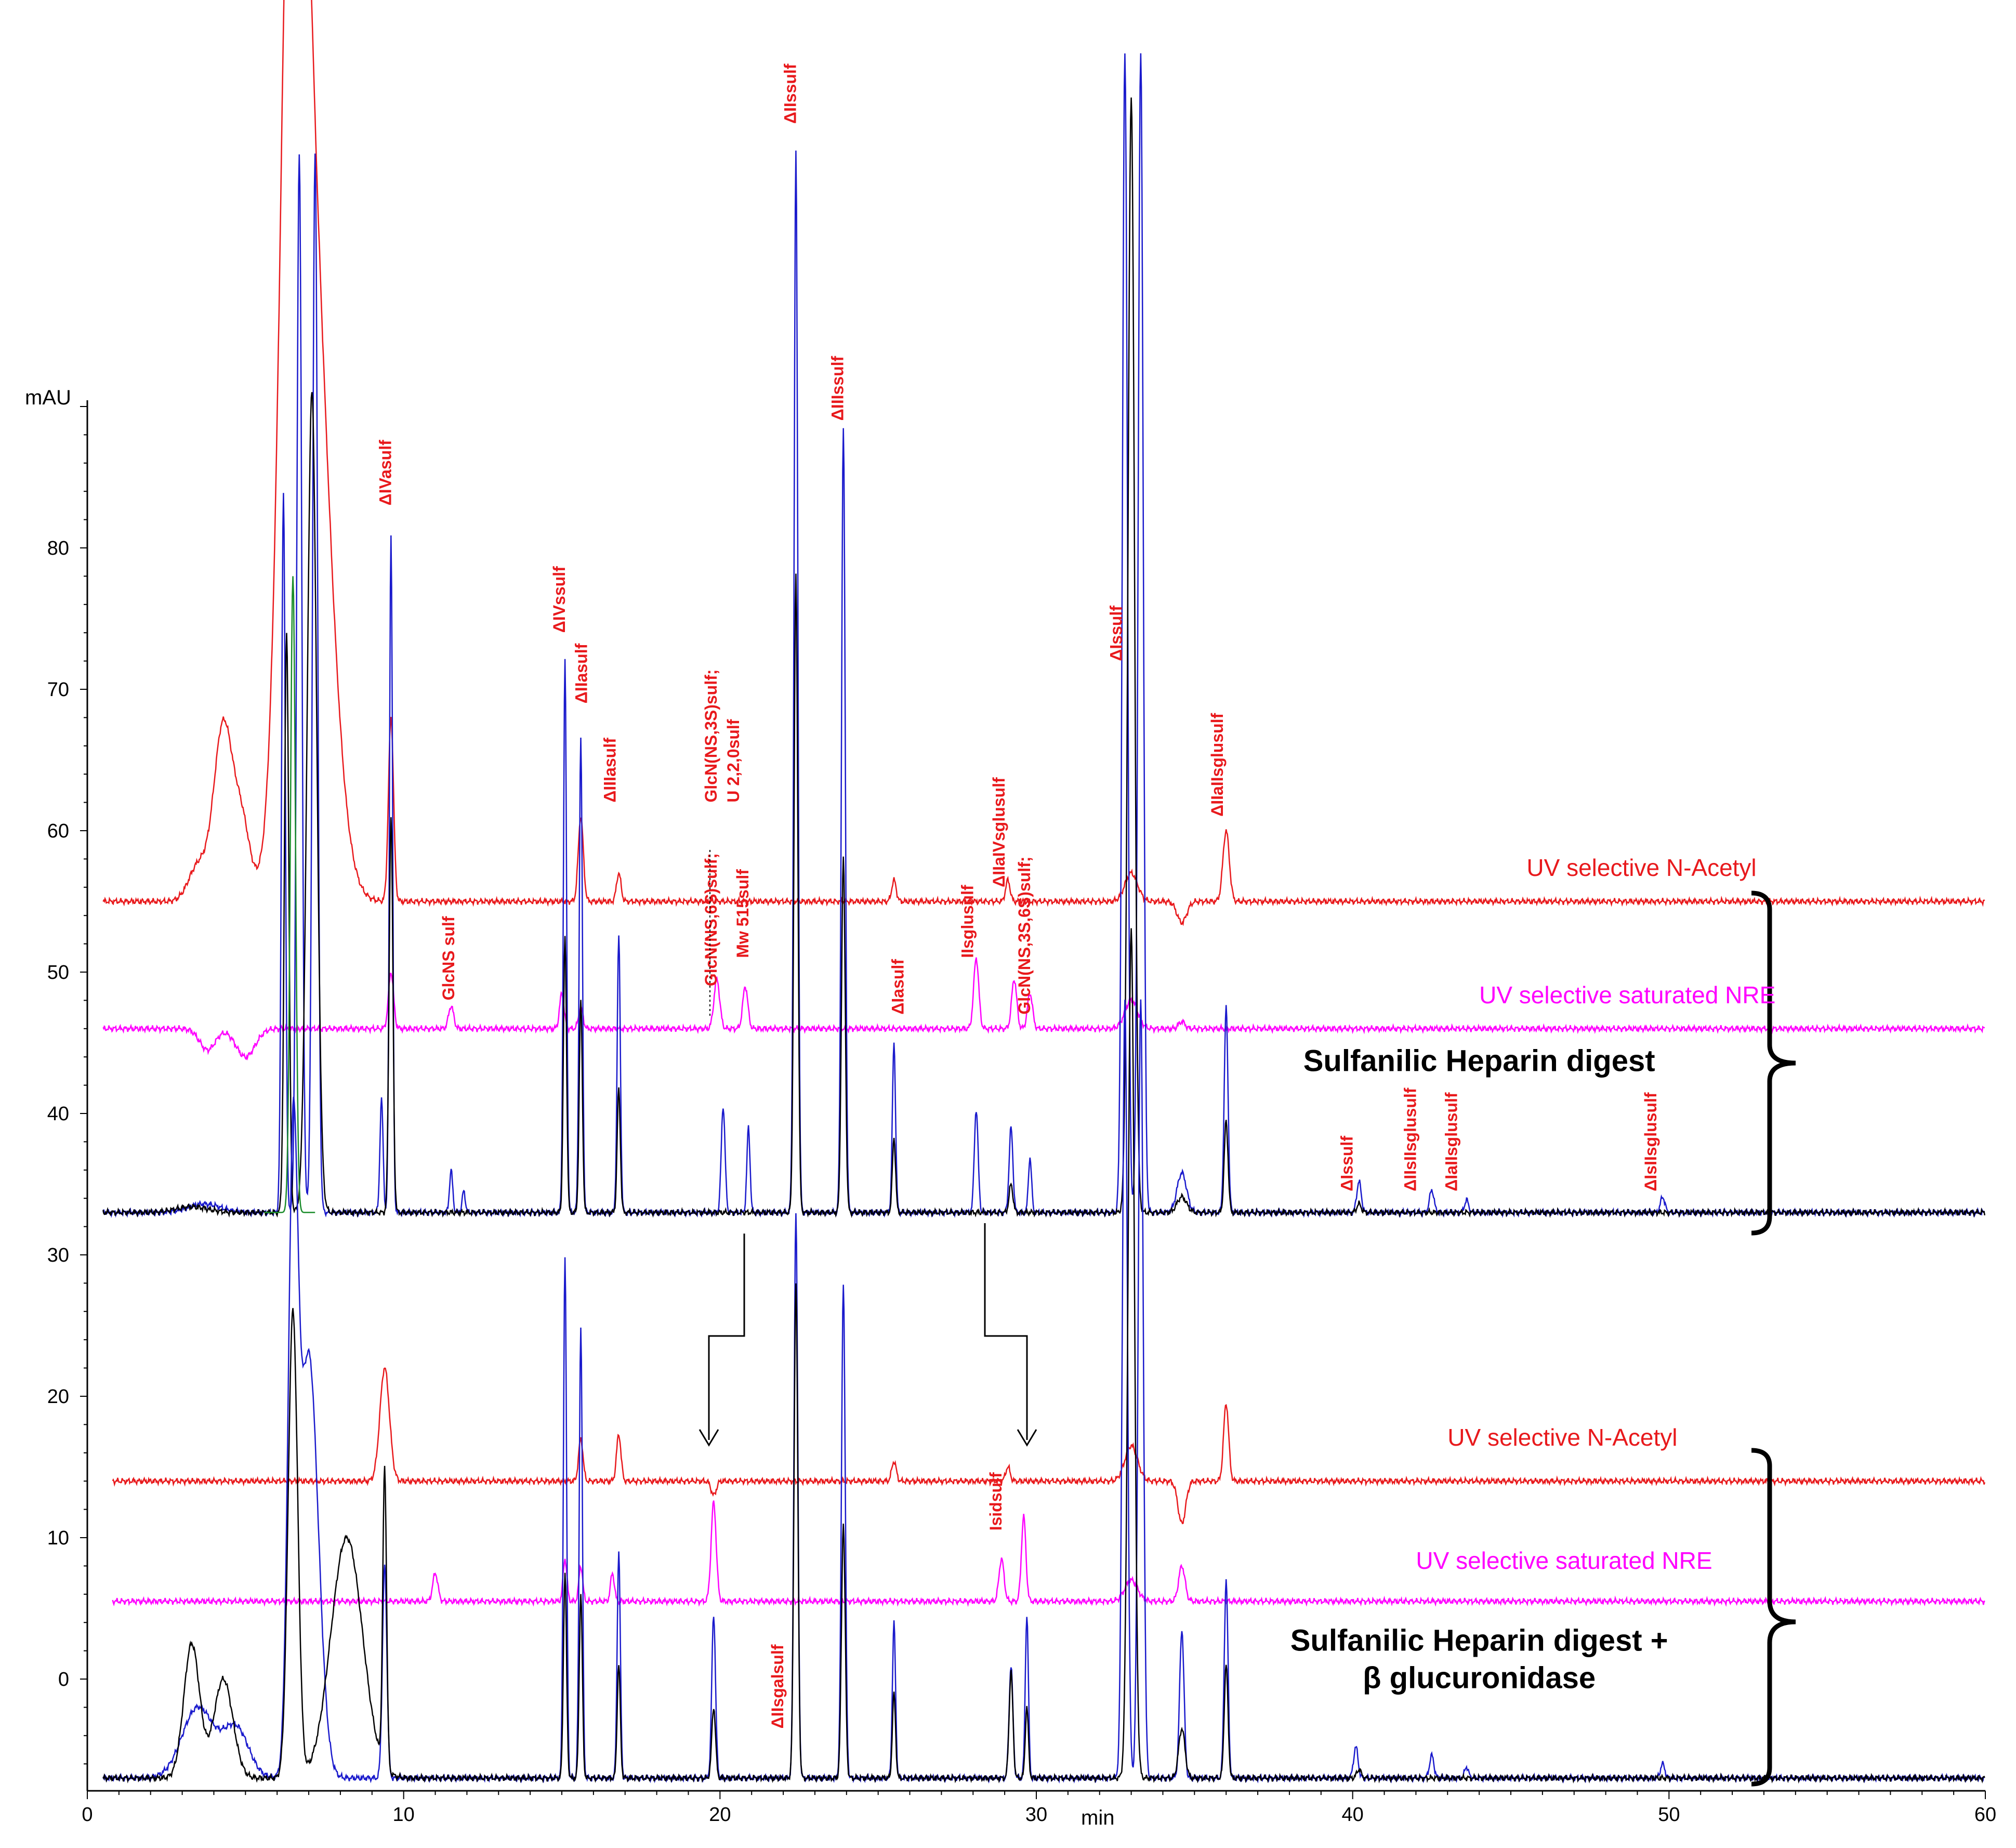 This screenshot has height=1848, width=2016. Describe the element at coordinates (1036, 1815) in the screenshot. I see `x-tick-label: 30` at that location.